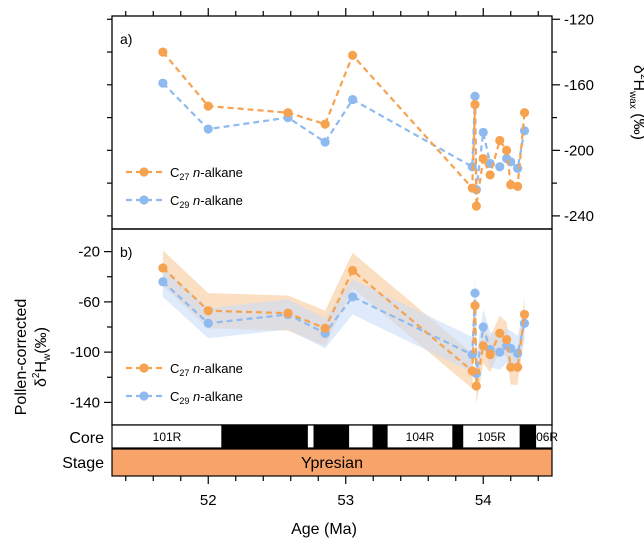  What do you see at coordinates (167, 437) in the screenshot?
I see `core-segment-label: 101R` at bounding box center [167, 437].